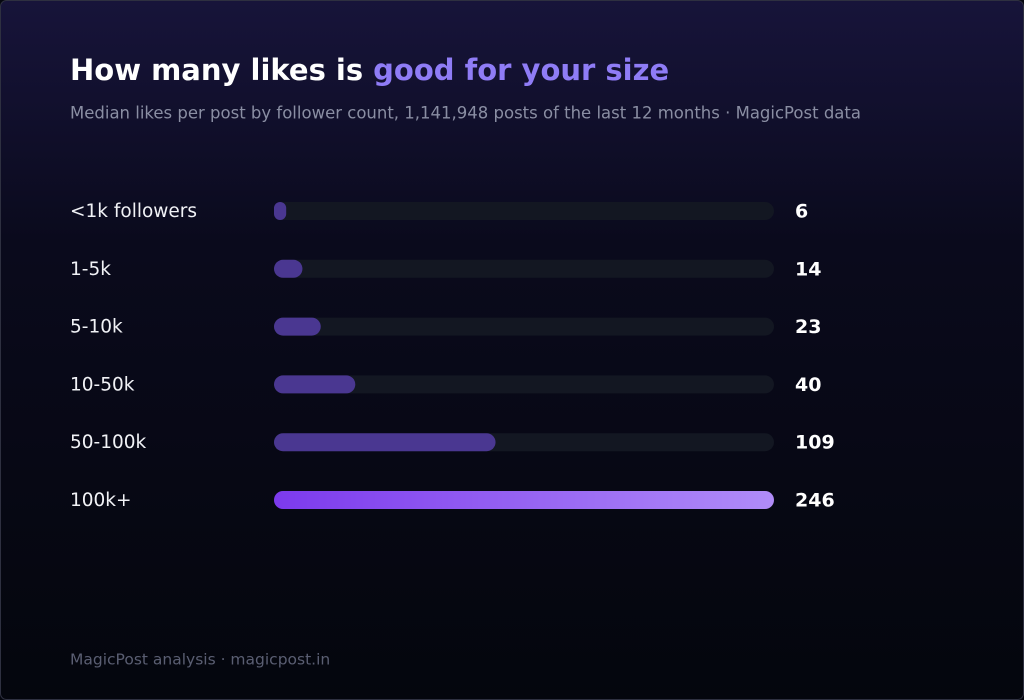  What do you see at coordinates (521, 70) in the screenshot?
I see `title-highlight: good for your size` at bounding box center [521, 70].